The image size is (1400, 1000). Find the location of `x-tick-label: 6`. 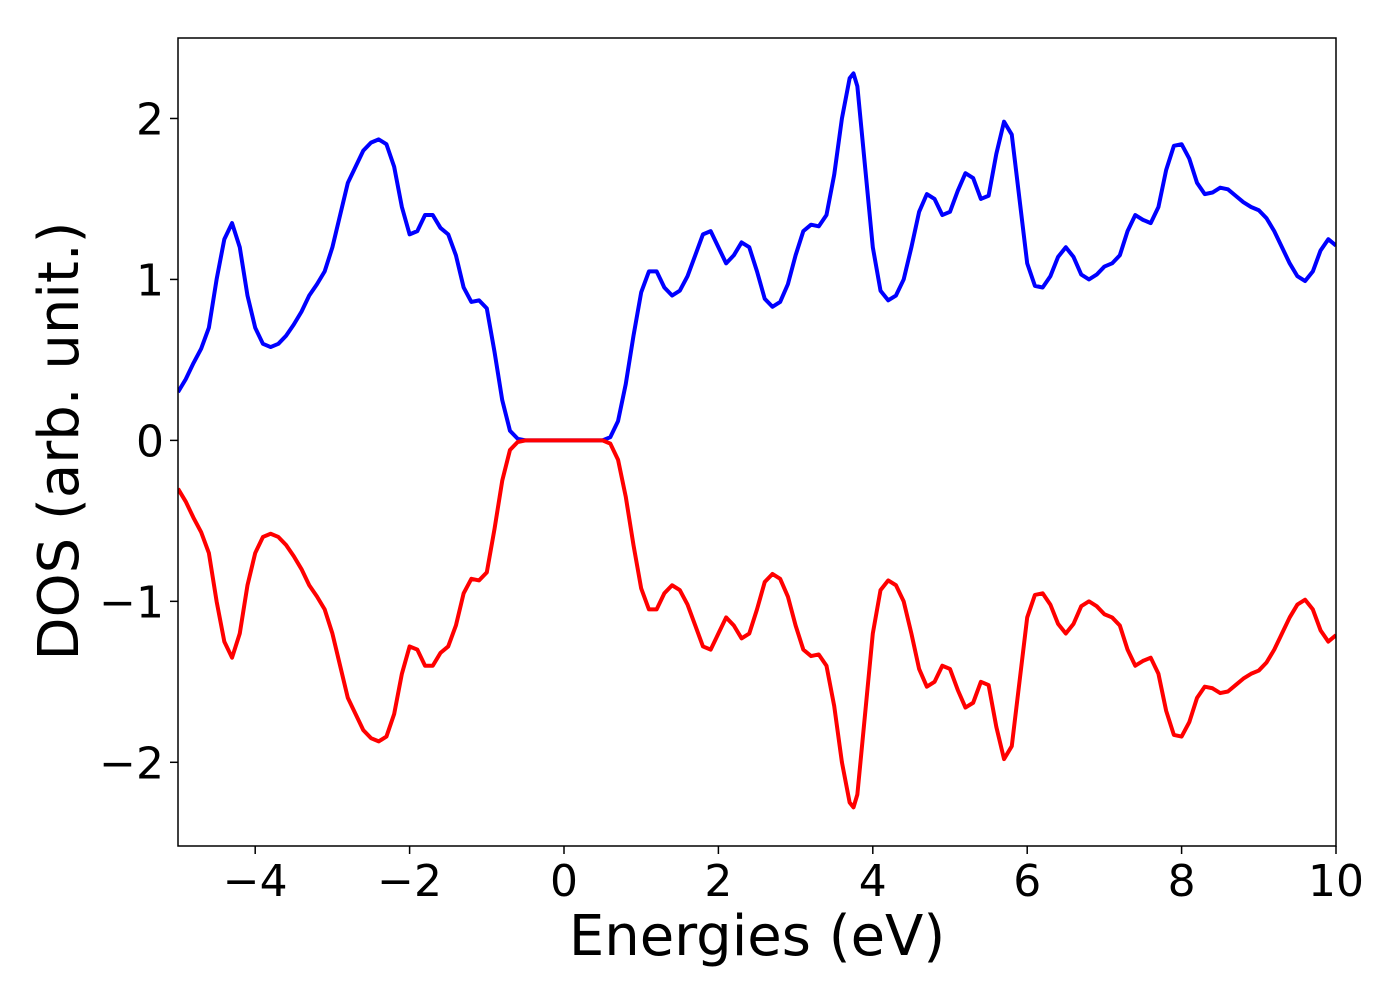

x-tick-label: 6 is located at coordinates (1027, 881).